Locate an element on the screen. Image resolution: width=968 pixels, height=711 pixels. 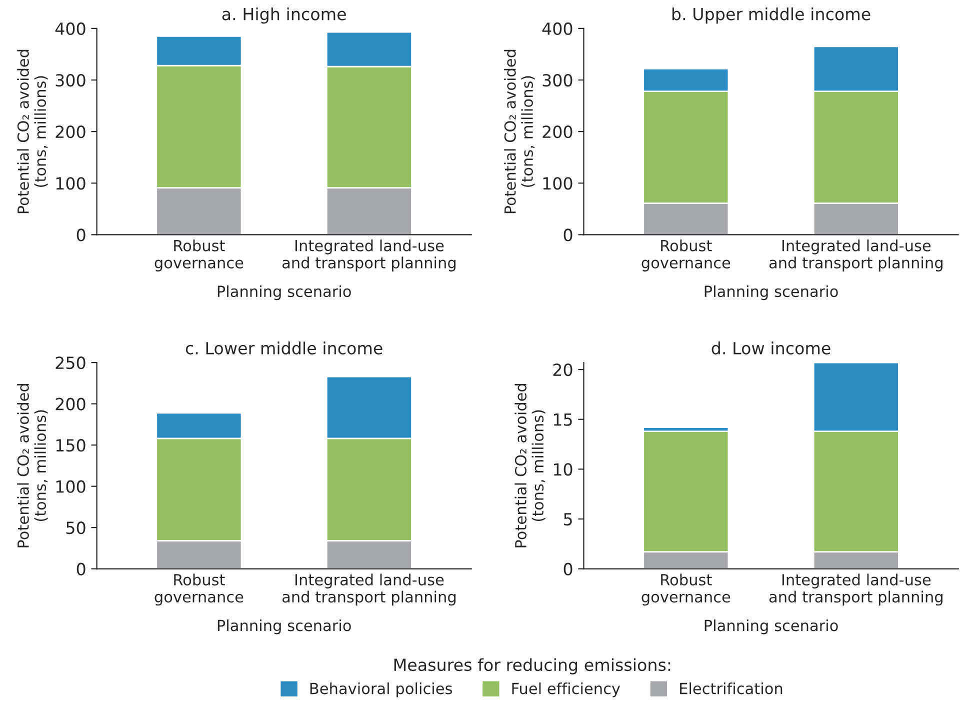
chart-title: a. High income is located at coordinates (284, 15).